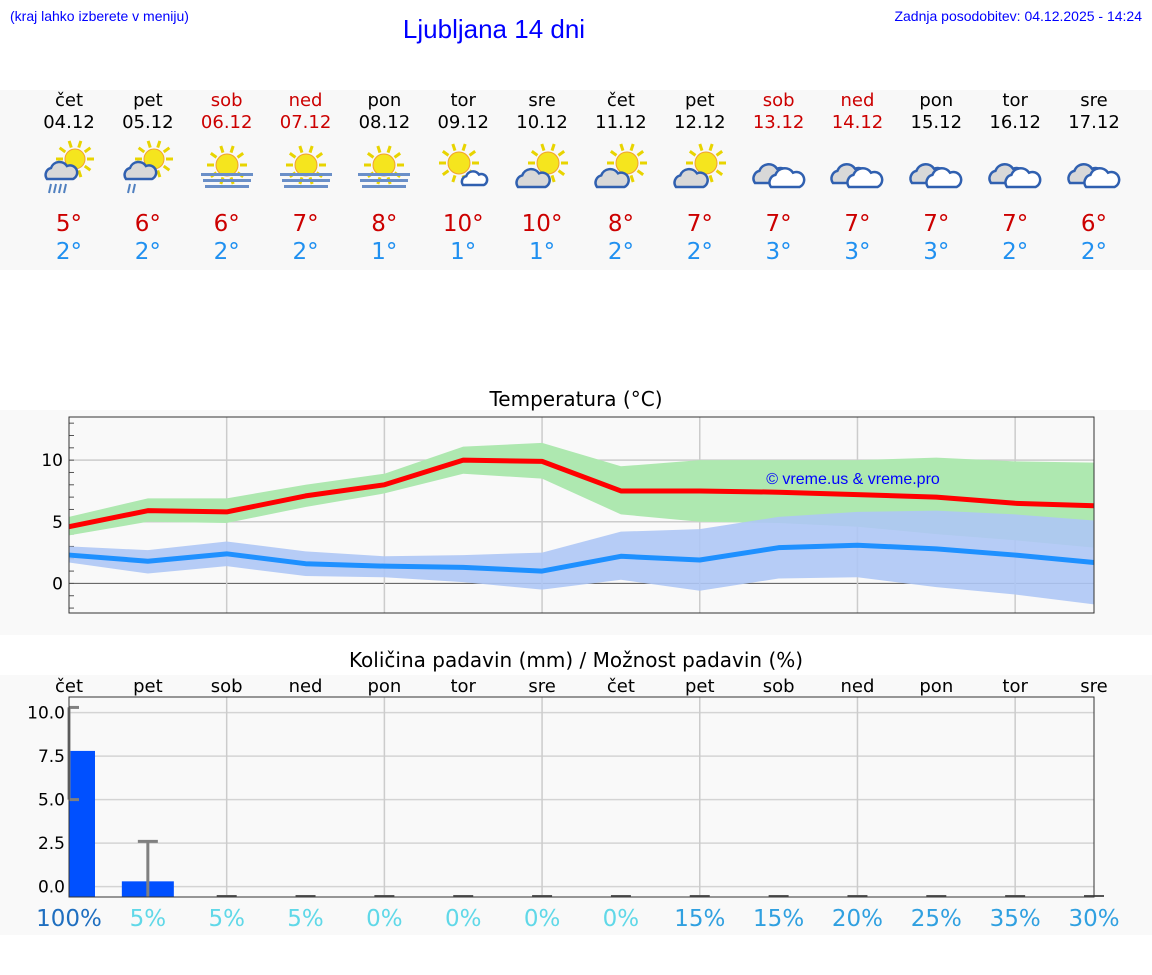 This screenshot has height=975, width=1152. Describe the element at coordinates (463, 178) in the screenshot. I see `day-column: tor 09.12 10° 1°` at that location.